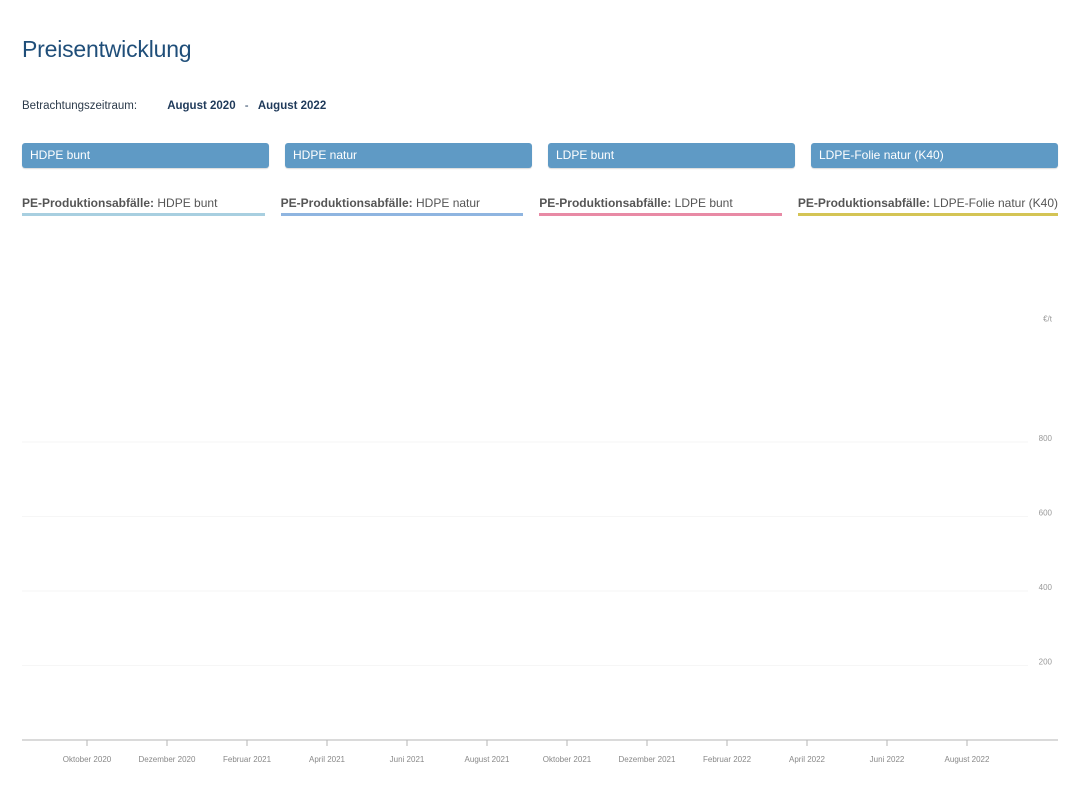 The height and width of the screenshot is (810, 1080). What do you see at coordinates (187, 203) in the screenshot?
I see `legend-name: HDPE bunt` at bounding box center [187, 203].